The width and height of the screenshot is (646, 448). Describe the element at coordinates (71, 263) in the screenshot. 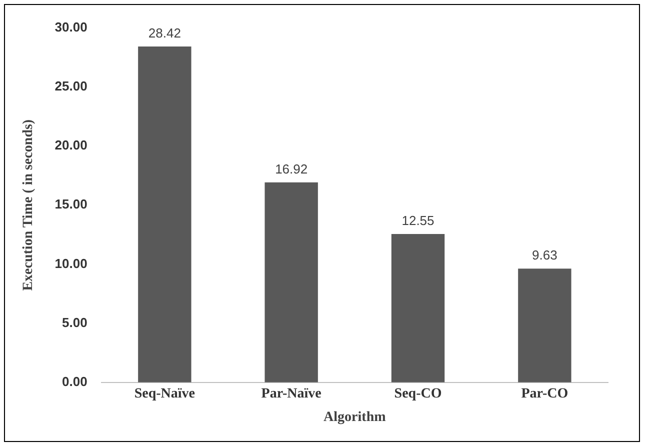

I see `y-tick-label: 10.00` at that location.